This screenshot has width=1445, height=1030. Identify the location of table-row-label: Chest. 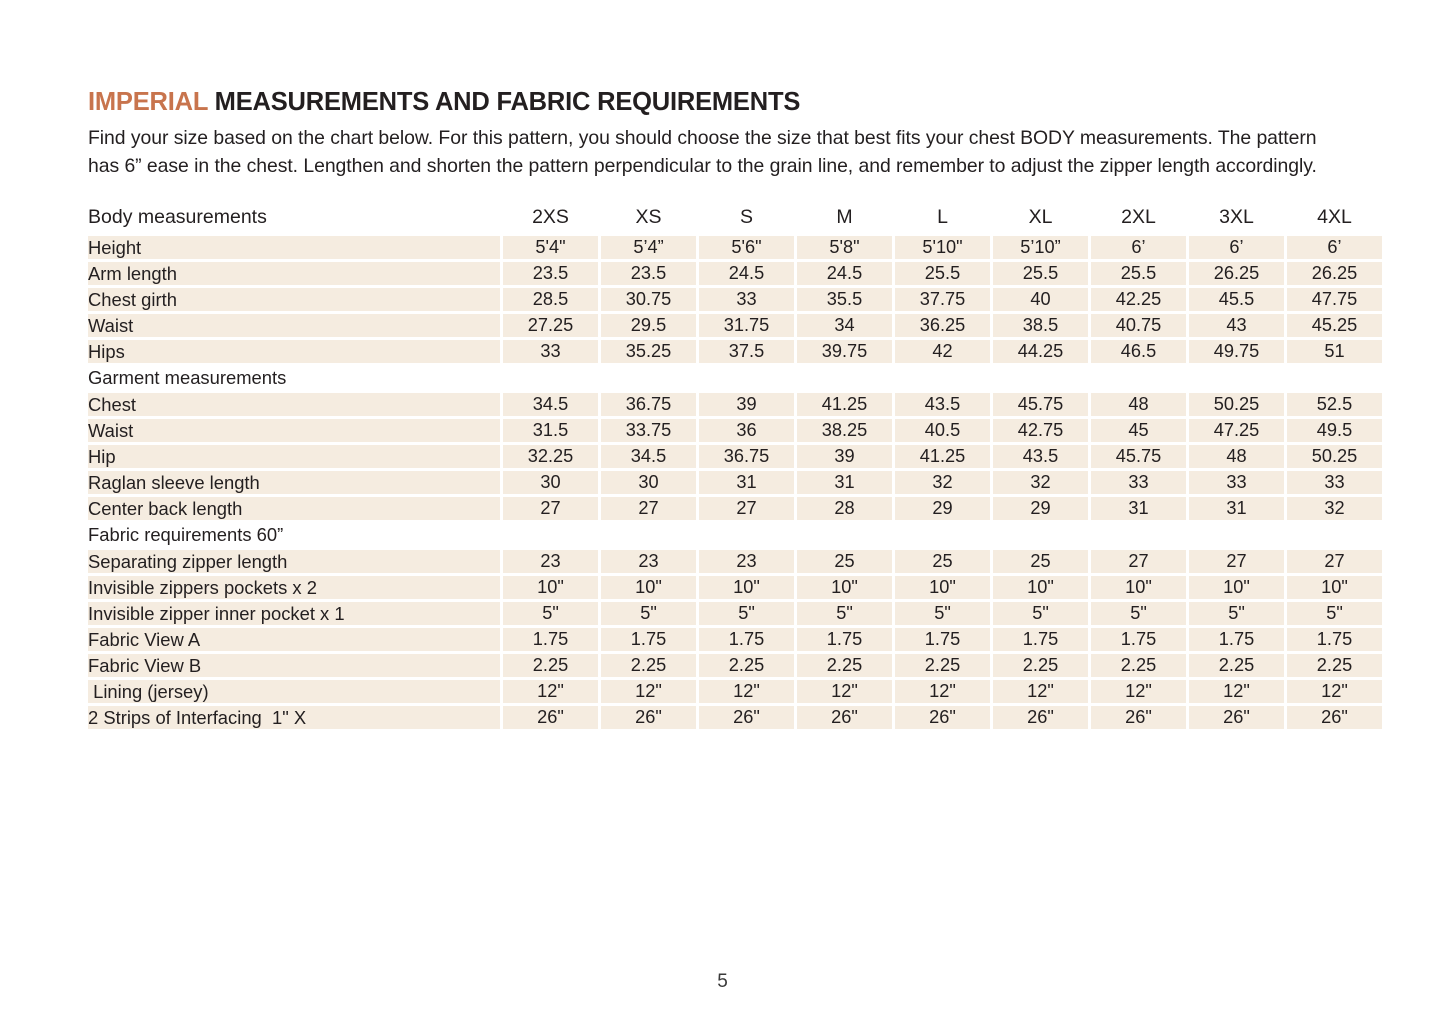
(294, 405).